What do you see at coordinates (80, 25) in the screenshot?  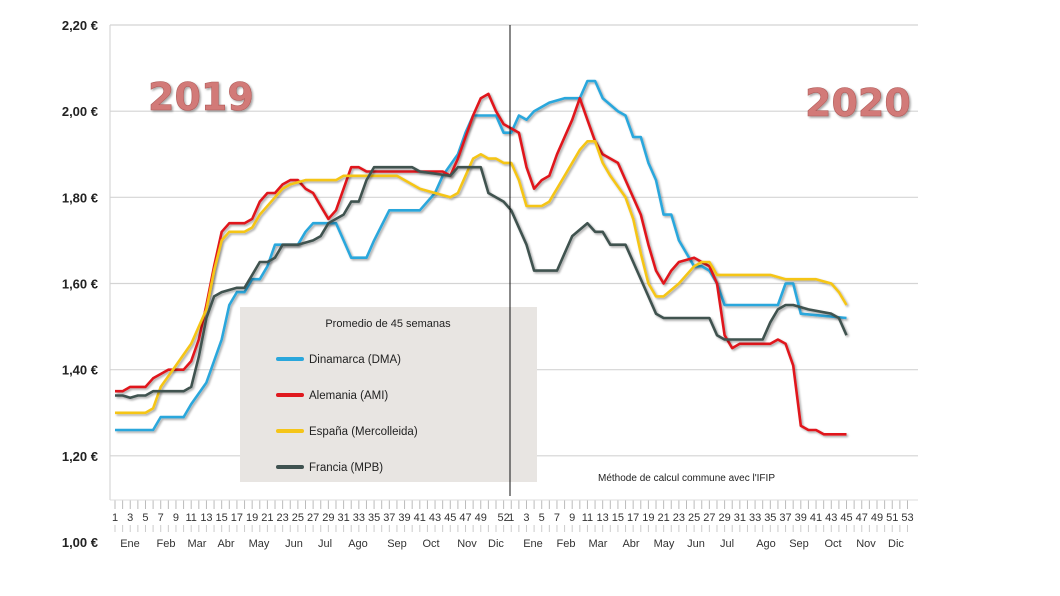 I see `y-tick-label: 2,20 €` at bounding box center [80, 25].